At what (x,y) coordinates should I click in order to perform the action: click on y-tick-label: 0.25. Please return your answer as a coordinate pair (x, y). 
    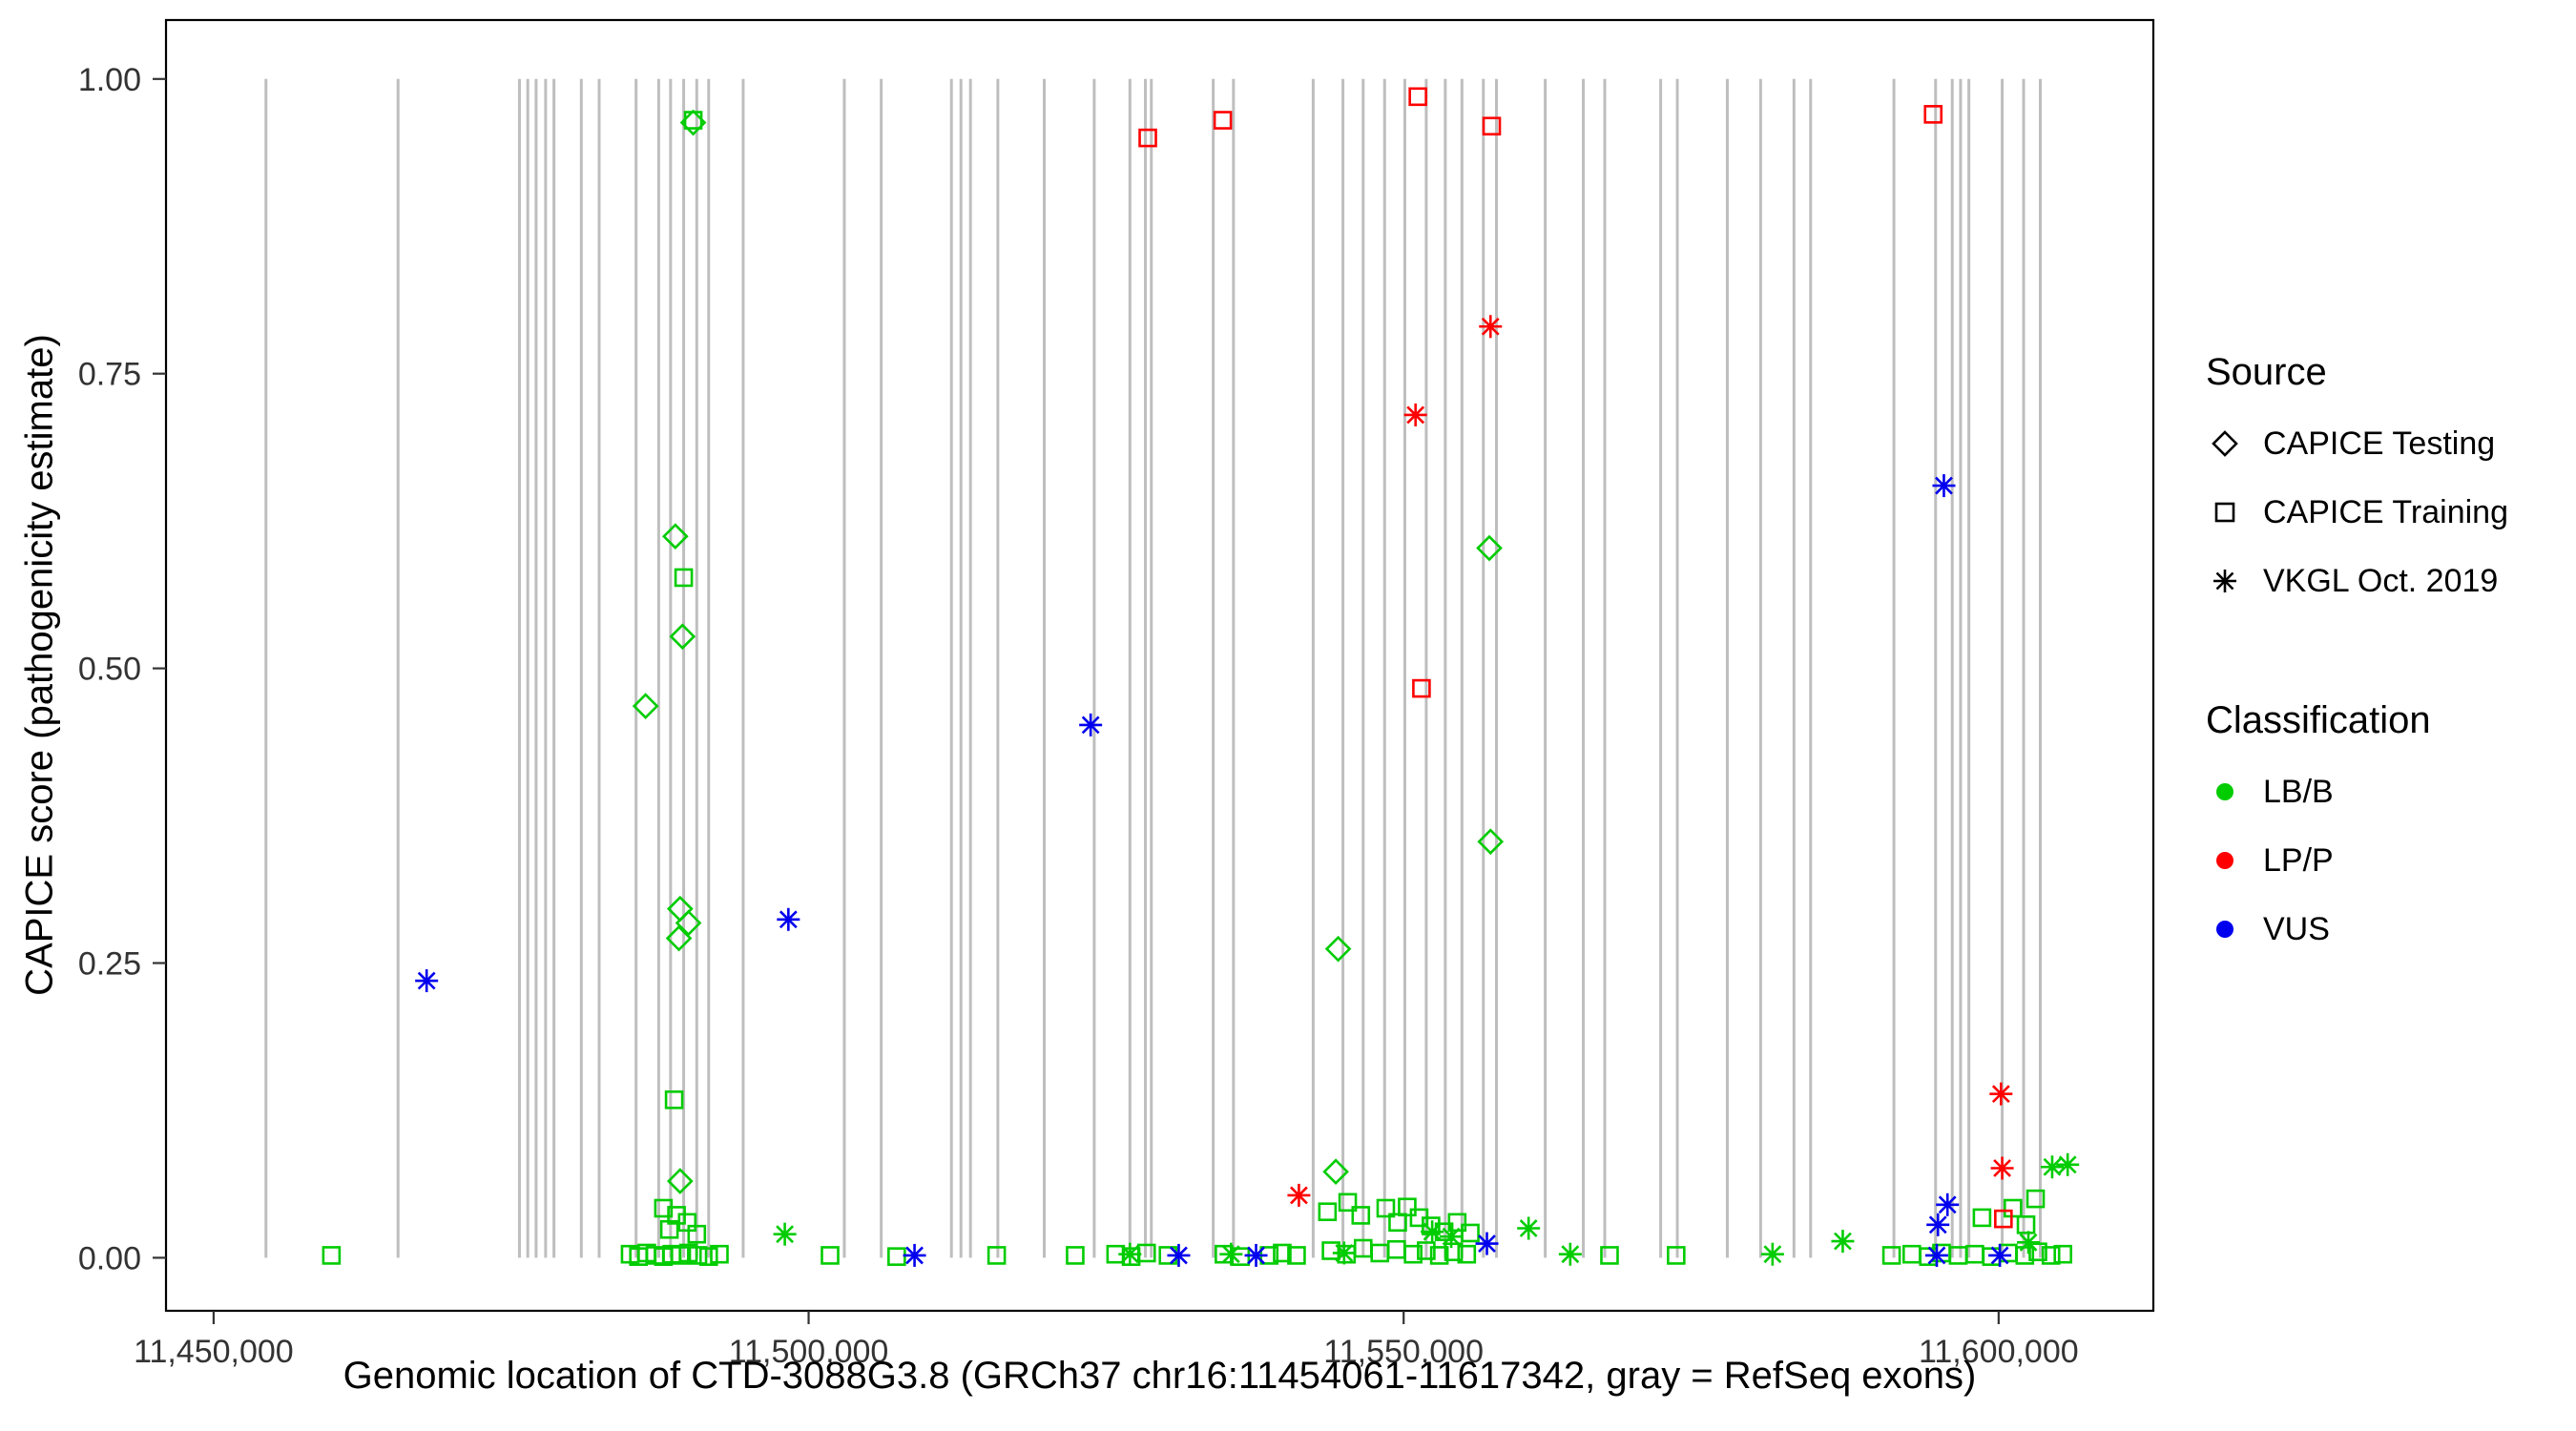
    Looking at the image, I should click on (109, 963).